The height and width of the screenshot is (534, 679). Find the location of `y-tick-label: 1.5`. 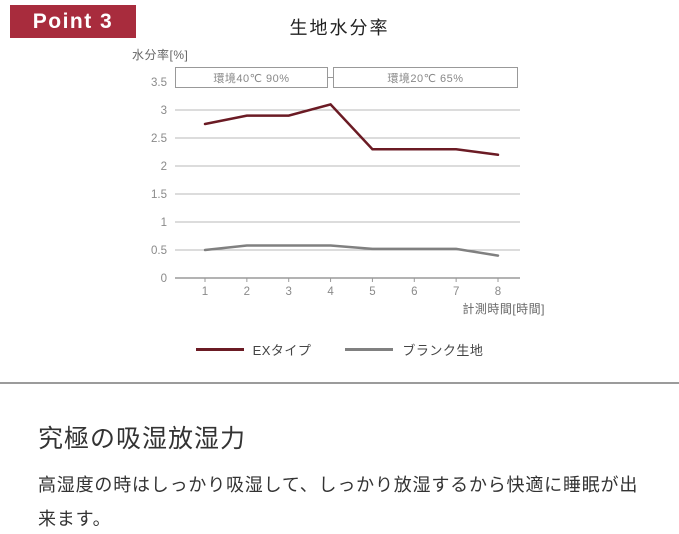

y-tick-label: 1.5 is located at coordinates (159, 195).